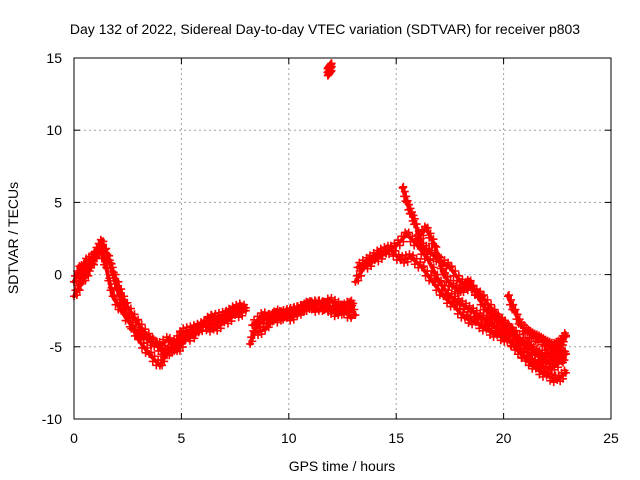 The height and width of the screenshot is (480, 640). I want to click on series-track-h, so click(461, 308).